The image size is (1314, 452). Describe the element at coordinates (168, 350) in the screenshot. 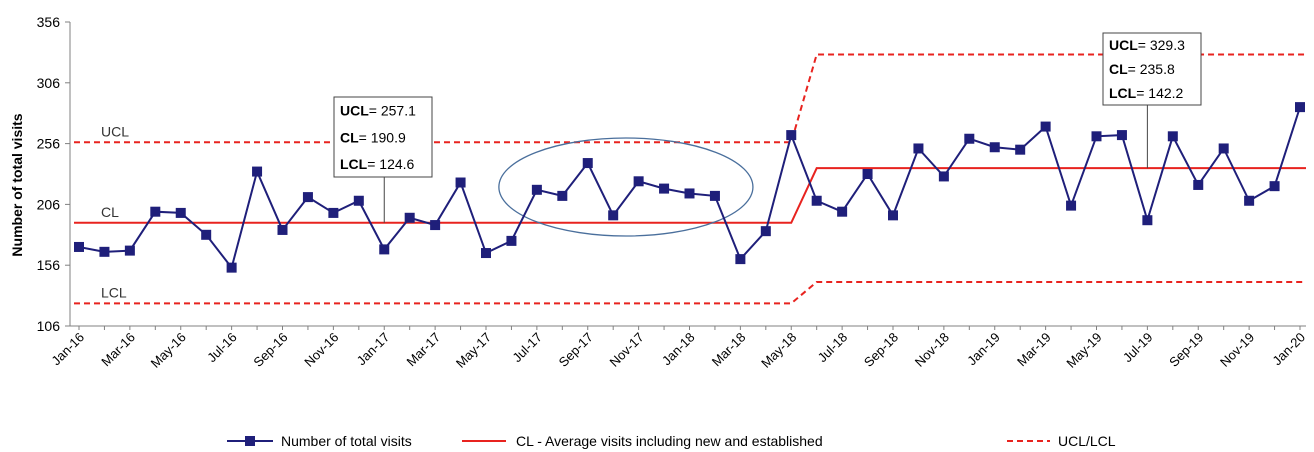

I see `x-tick-label: May-16` at that location.